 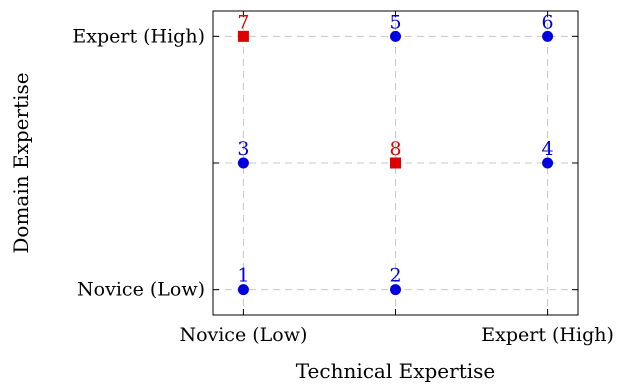 I want to click on point-label: 7, so click(x=243, y=22).